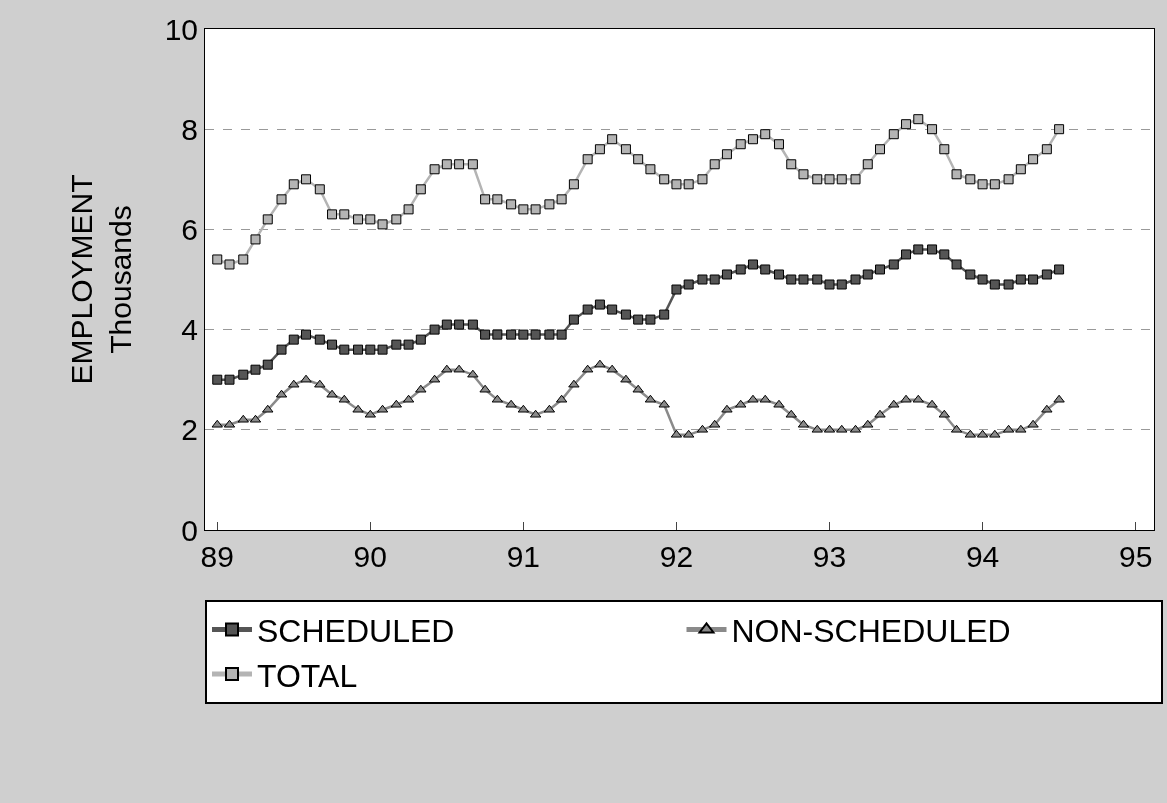 This screenshot has height=803, width=1167. Describe the element at coordinates (982, 556) in the screenshot. I see `x-tick-label: 94` at that location.